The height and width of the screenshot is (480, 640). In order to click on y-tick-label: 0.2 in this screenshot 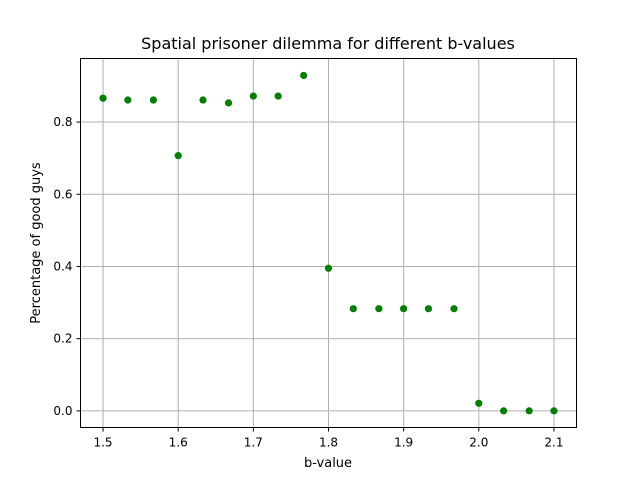, I will do `click(62, 339)`.